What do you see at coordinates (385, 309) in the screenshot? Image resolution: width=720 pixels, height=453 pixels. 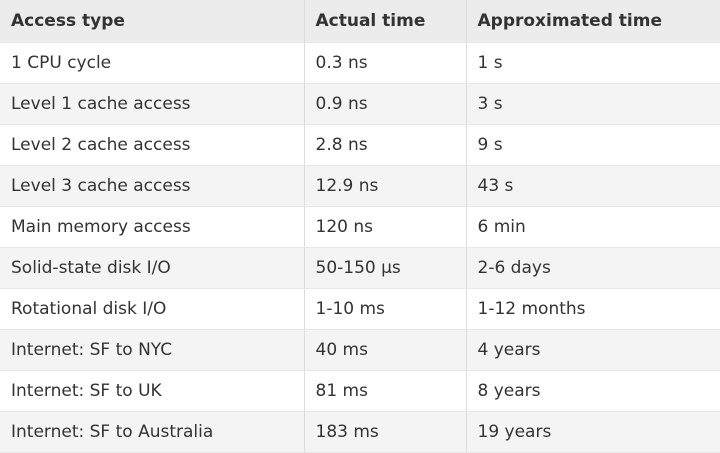 I see `cell-actual-time: 1-10 ms` at bounding box center [385, 309].